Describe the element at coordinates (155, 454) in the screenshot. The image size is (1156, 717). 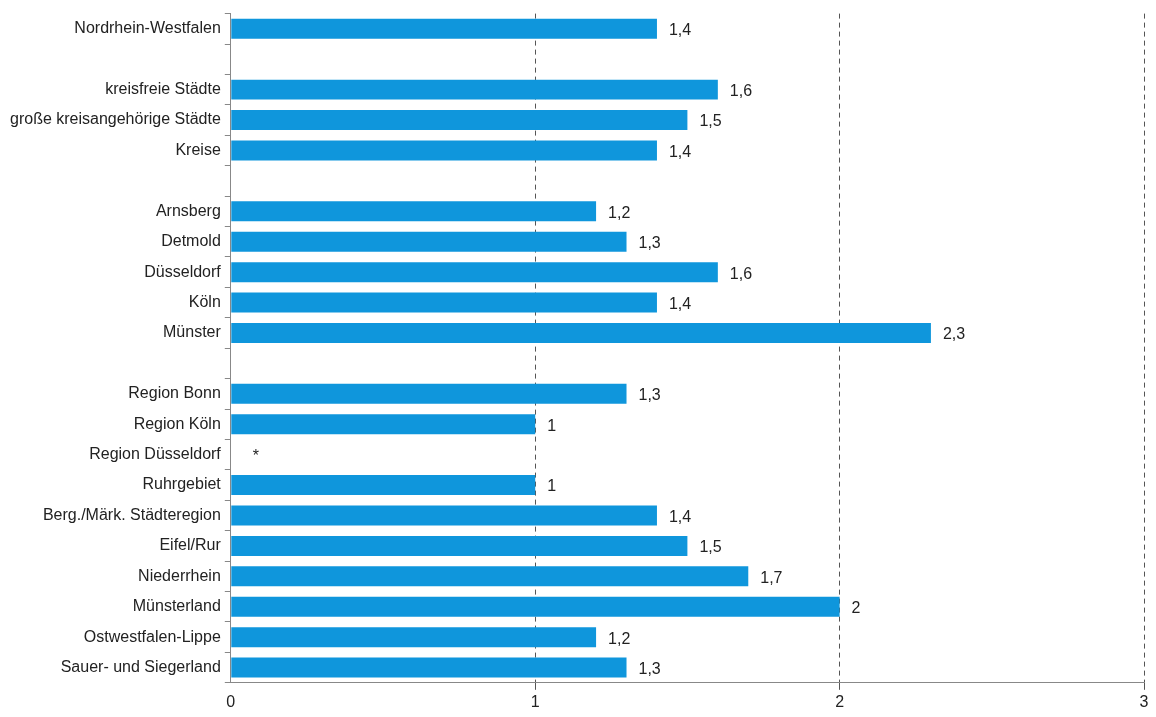
I see `y-tick-label: Region Düsseldorf` at that location.